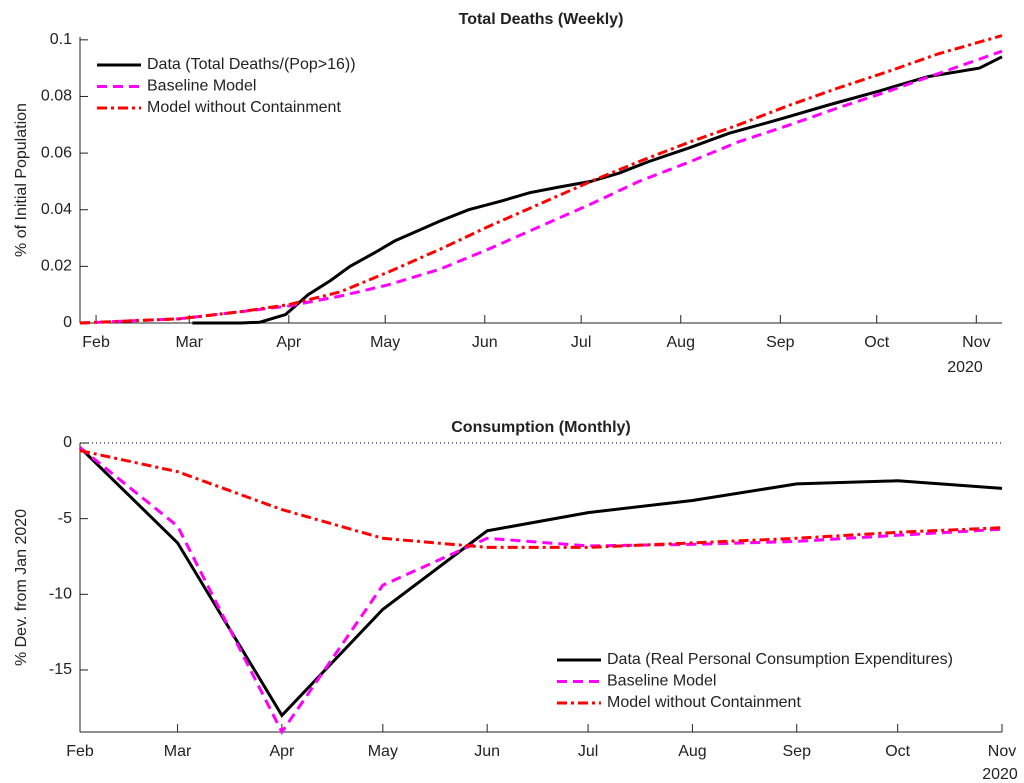 Image resolution: width=1024 pixels, height=783 pixels. What do you see at coordinates (541, 19) in the screenshot?
I see `chart-title: Total Deaths (Weekly)` at bounding box center [541, 19].